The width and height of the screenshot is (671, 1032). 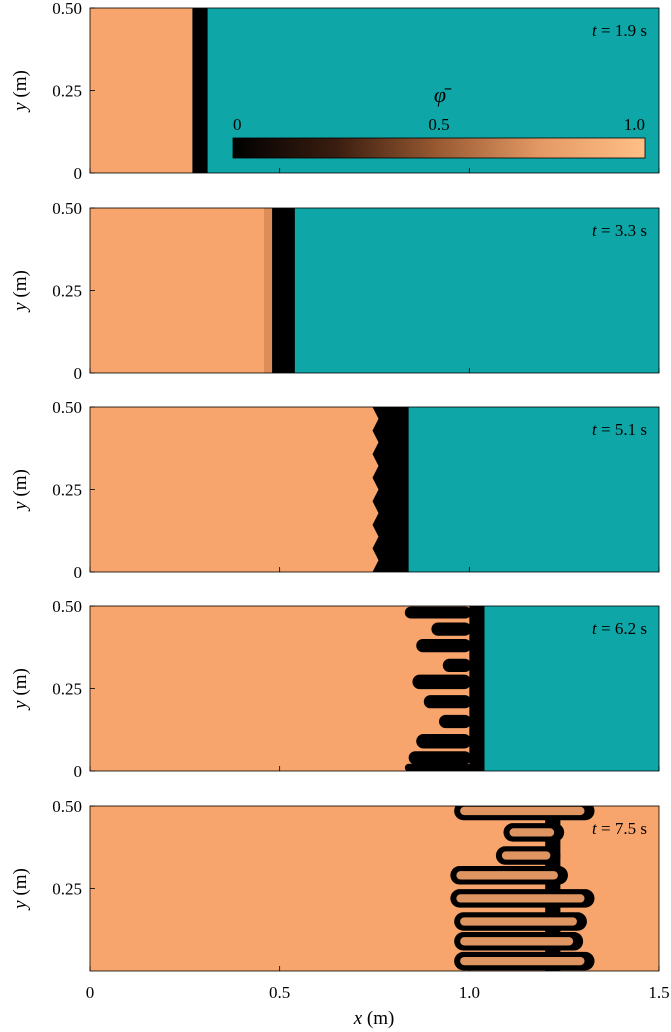 I want to click on time-label: t = 6.2 s, so click(x=619, y=628).